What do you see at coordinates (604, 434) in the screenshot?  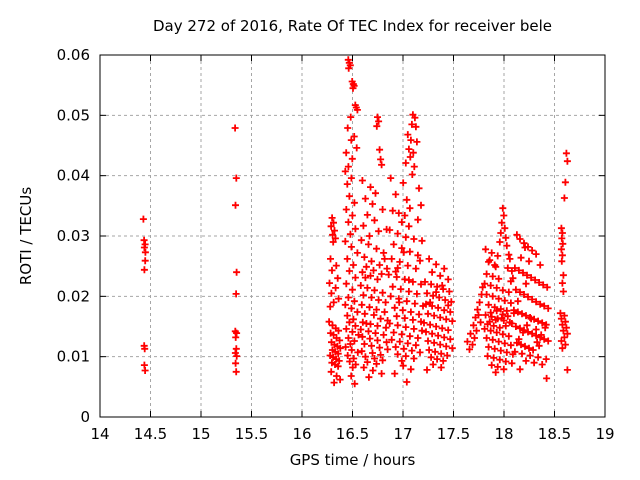 I see `x-tick-label: 19` at bounding box center [604, 434].